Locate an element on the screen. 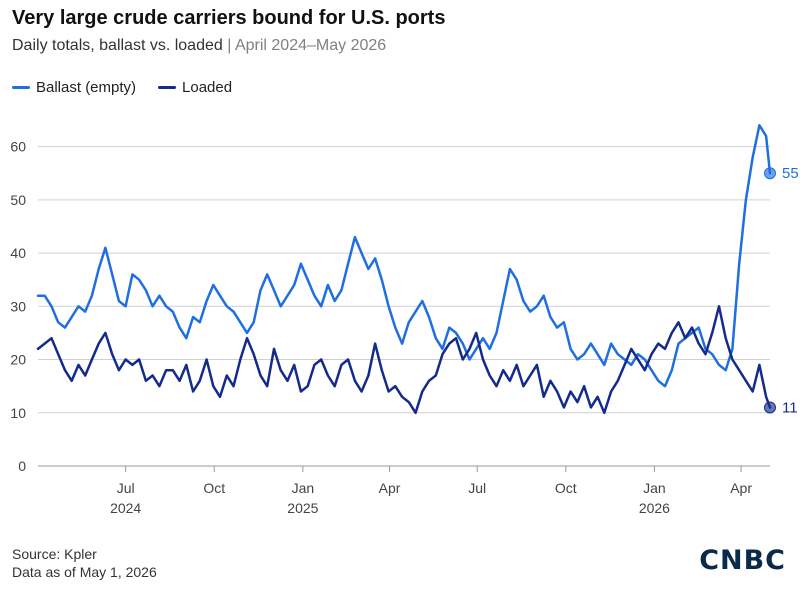  series-end-marker-loaded is located at coordinates (770, 407).